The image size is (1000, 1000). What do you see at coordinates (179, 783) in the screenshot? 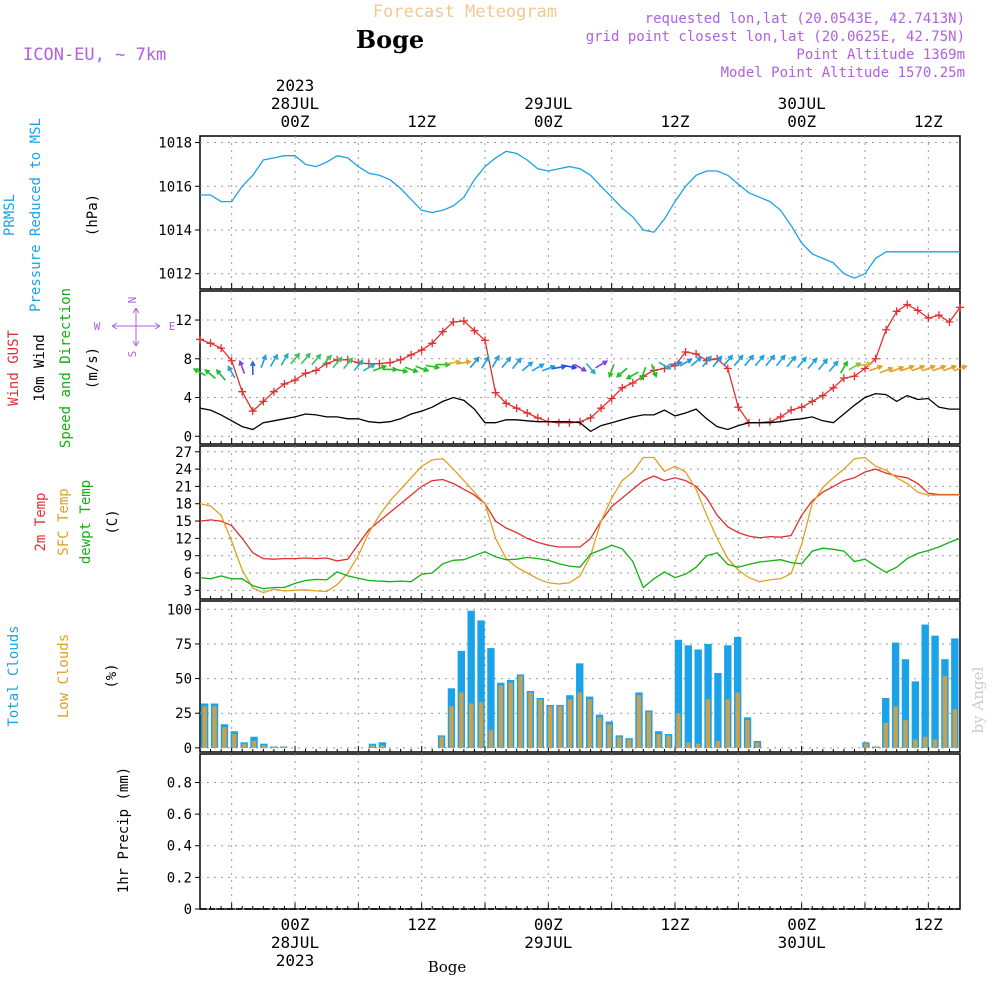
I see `y-tick-label: 0.8` at bounding box center [179, 783].